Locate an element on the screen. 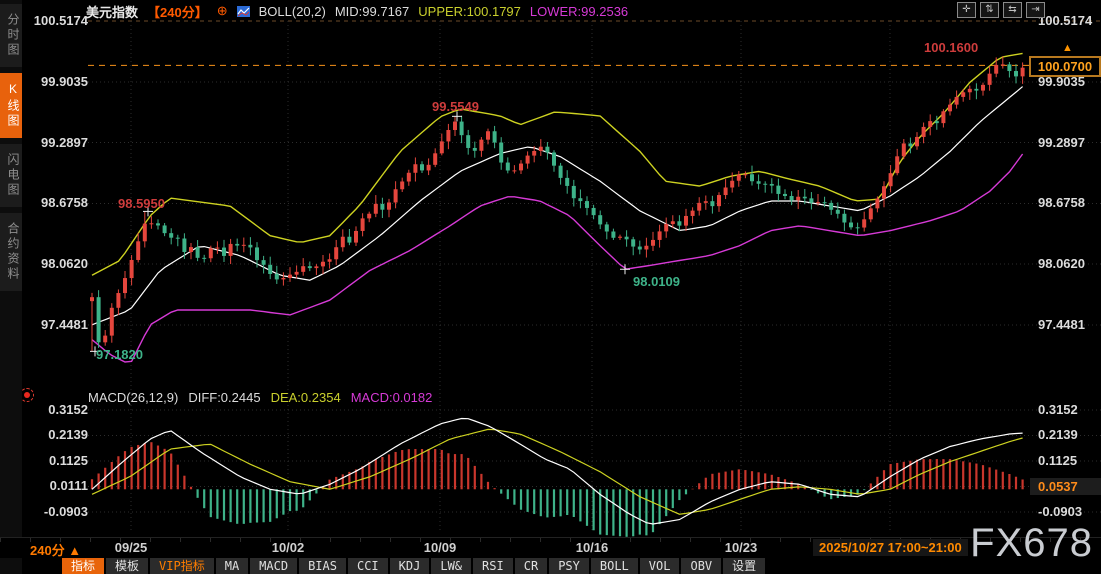 This screenshot has width=1101, height=574. watermark: FX678 is located at coordinates (1031, 543).